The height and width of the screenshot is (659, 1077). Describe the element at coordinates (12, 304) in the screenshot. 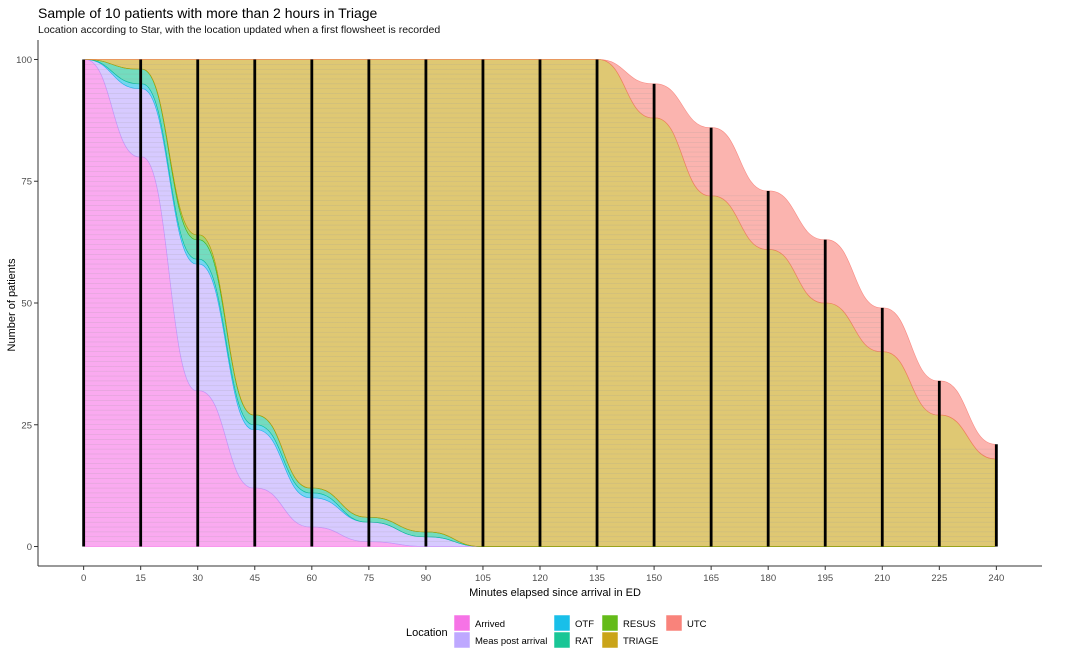

I see `y-axis-title: Number of patients` at that location.